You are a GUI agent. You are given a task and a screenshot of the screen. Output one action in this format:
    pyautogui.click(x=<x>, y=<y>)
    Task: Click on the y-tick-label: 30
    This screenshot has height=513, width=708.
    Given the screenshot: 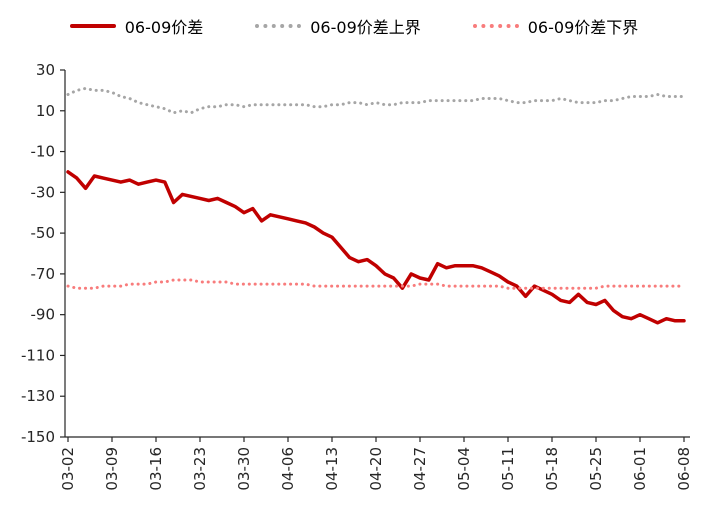 What is the action you would take?
    pyautogui.click(x=45, y=70)
    